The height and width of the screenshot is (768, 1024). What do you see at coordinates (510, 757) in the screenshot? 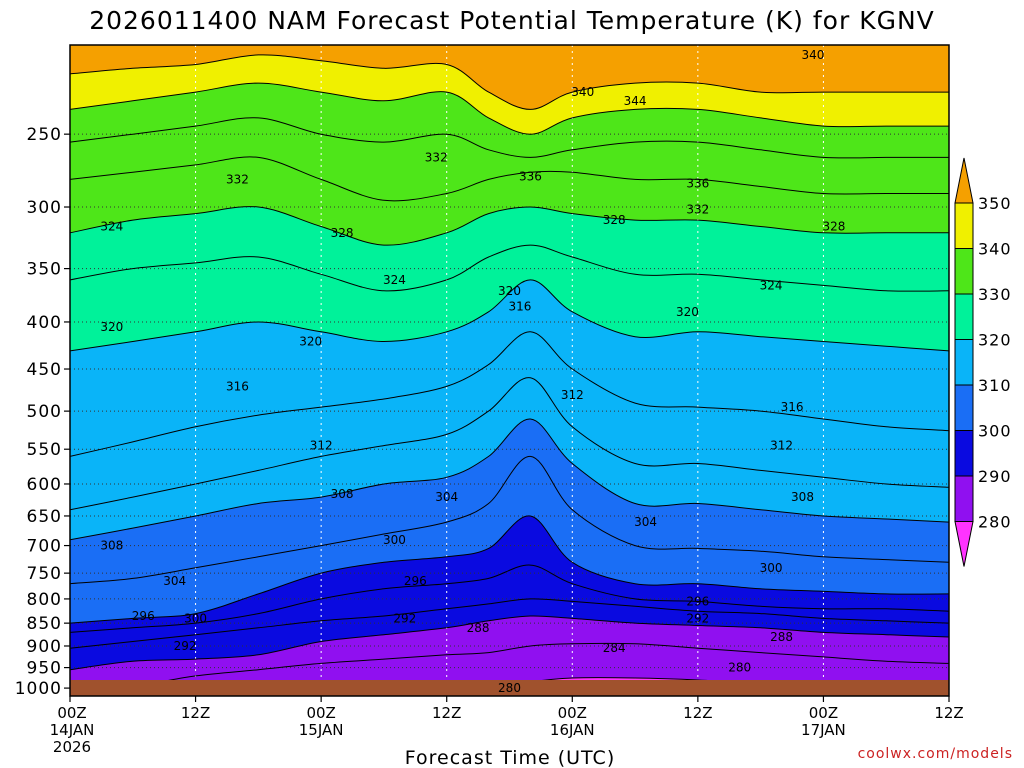
I see `x-axis-label: Forecast Time (UTC)` at bounding box center [510, 757].